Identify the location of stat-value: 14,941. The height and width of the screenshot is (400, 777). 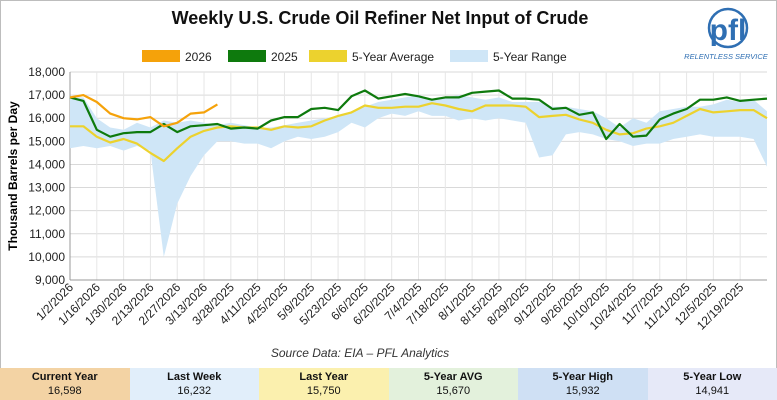
(712, 391).